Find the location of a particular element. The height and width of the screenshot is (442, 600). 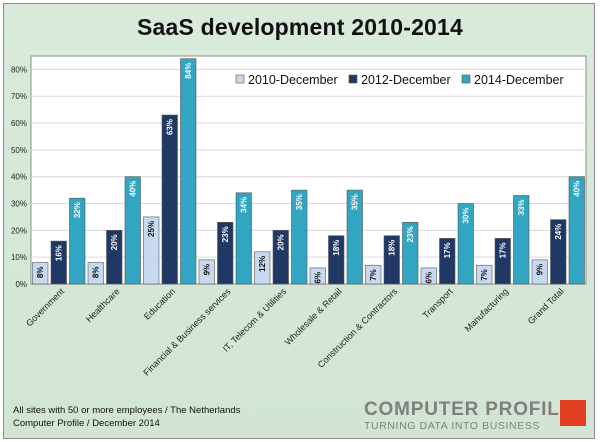

y-tick-label: 80% is located at coordinates (19, 69).